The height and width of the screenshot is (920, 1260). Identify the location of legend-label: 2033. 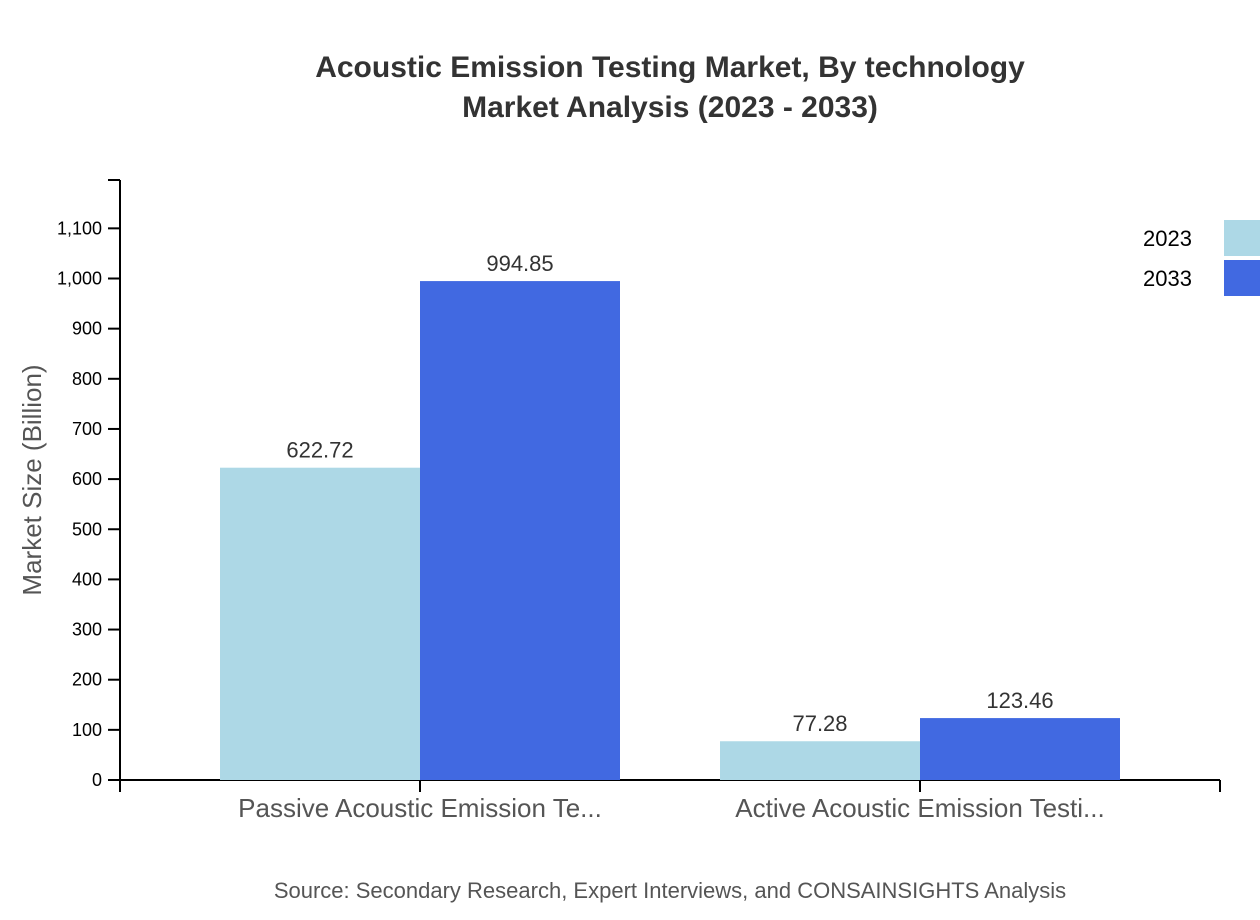
(1167, 278).